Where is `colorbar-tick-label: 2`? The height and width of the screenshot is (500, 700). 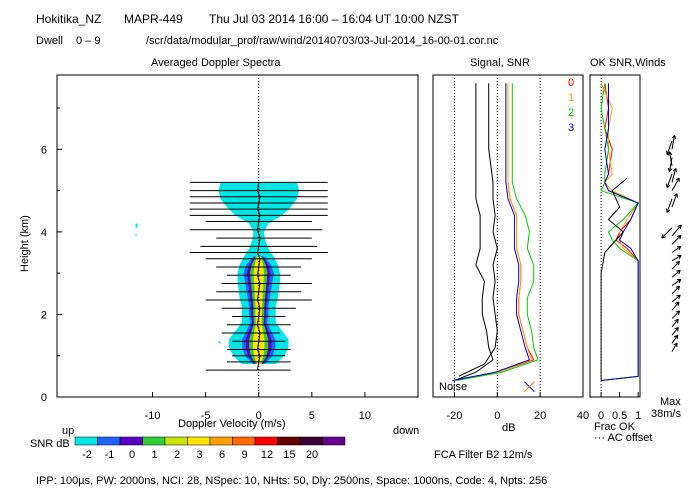
colorbar-tick-label: 2 is located at coordinates (177, 455).